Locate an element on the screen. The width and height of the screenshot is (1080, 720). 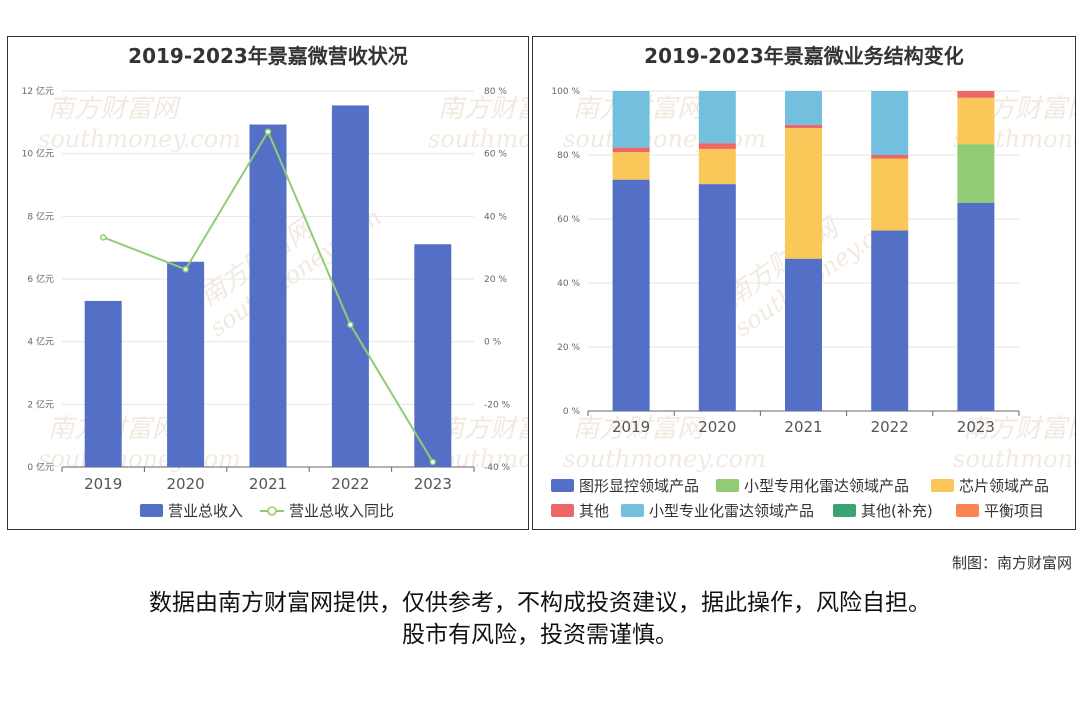
legend-label: 图形显控领域产品 is located at coordinates (639, 486).